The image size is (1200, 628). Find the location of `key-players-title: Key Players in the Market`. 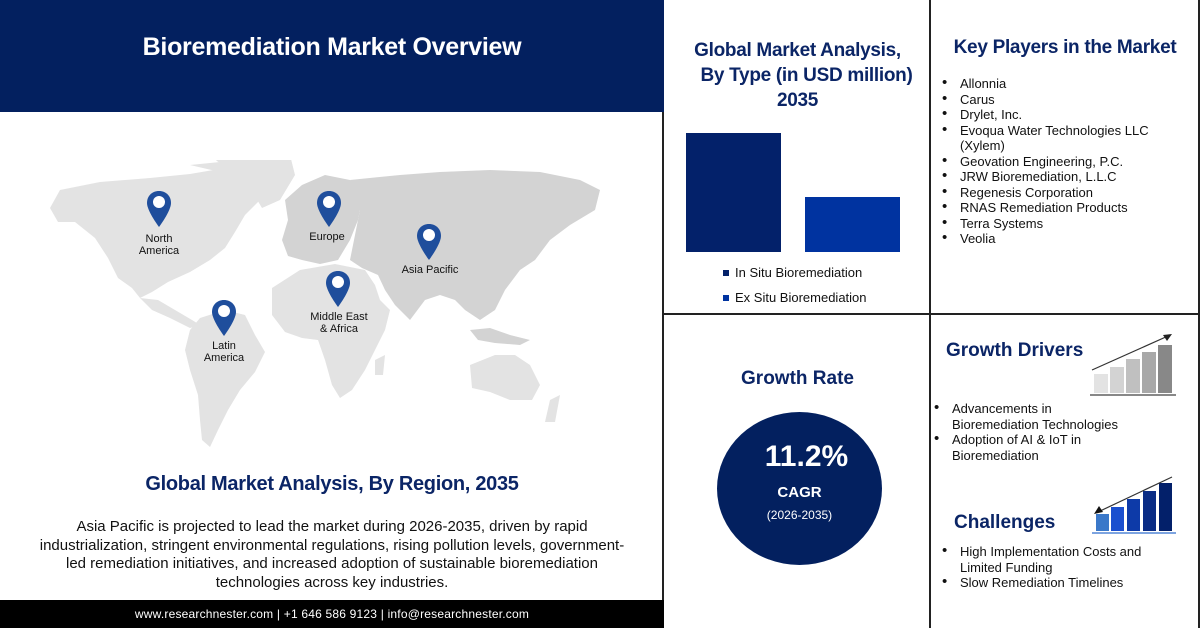

key-players-title: Key Players in the Market is located at coordinates (1065, 47).